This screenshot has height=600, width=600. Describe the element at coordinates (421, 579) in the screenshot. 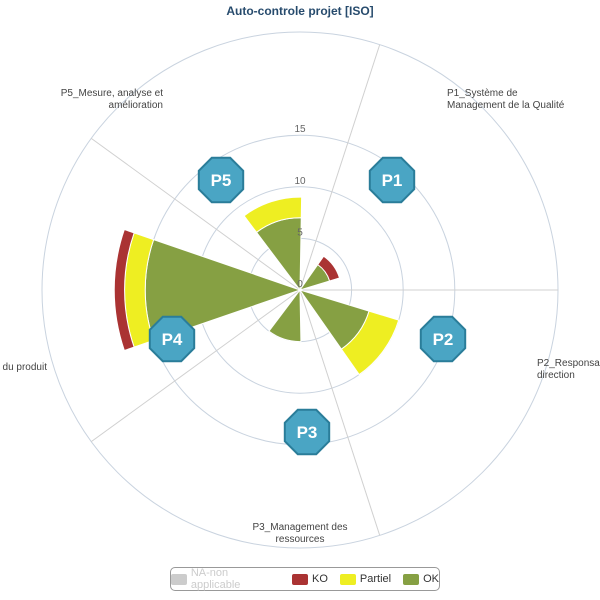

I see `legend-item-ok: OK` at that location.